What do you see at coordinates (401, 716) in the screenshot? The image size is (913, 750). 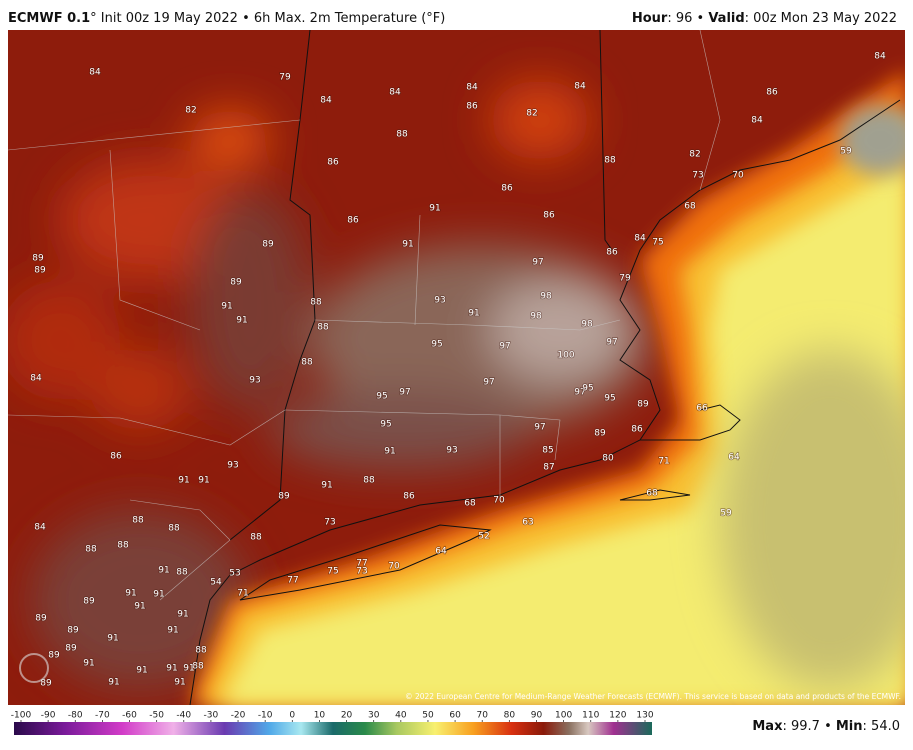 I see `colorbar-tick-label: 40` at bounding box center [401, 716].